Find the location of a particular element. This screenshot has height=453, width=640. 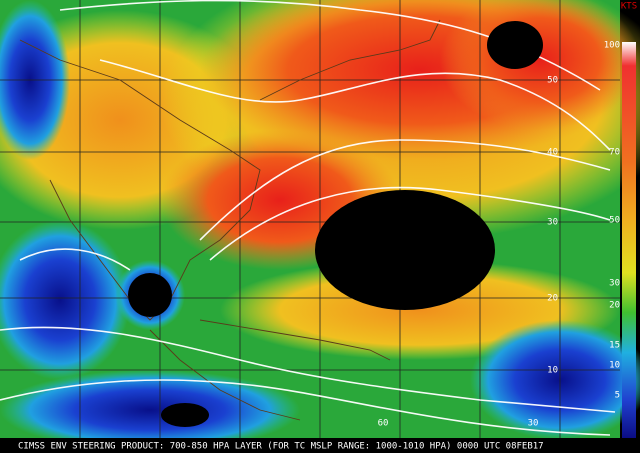

longitude-label: 60 is located at coordinates (383, 424).